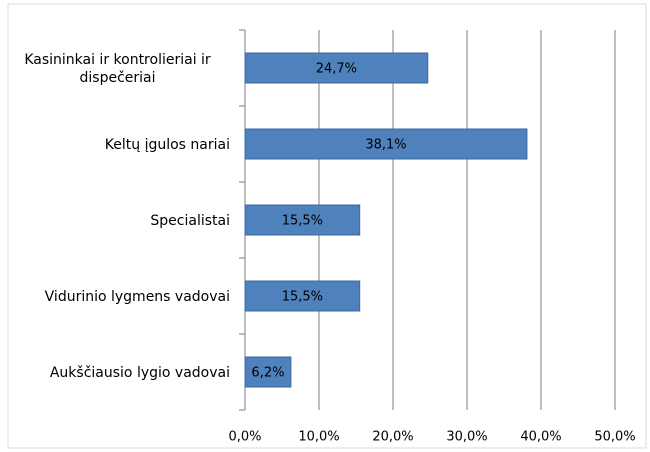  I want to click on y-tick-label: Keltų įgulos nariai, so click(167, 145).